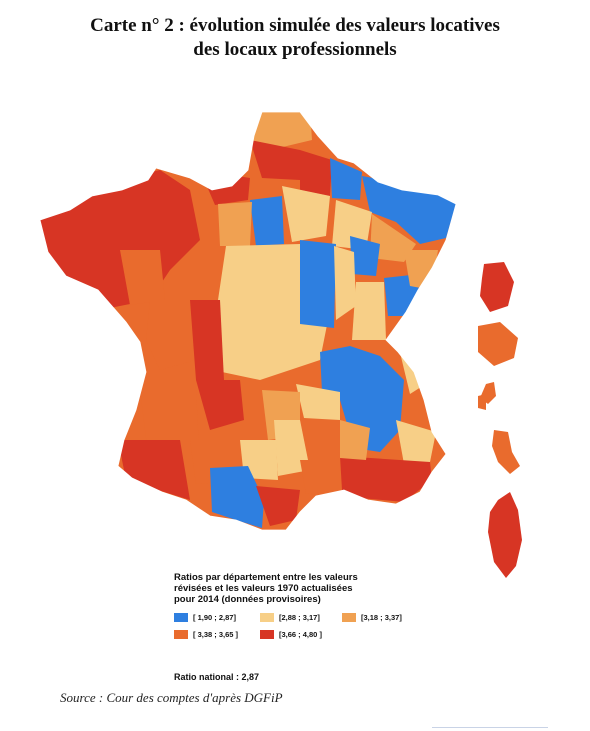 This screenshot has height=731, width=590. What do you see at coordinates (217, 677) in the screenshot?
I see `ratio-national: Ratio national : 2,87` at bounding box center [217, 677].